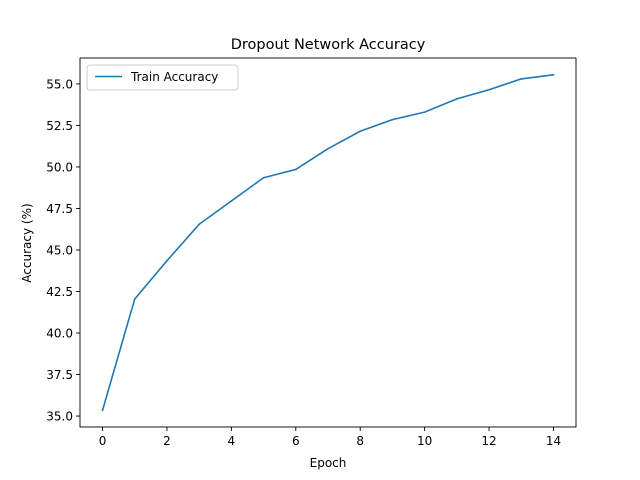 The width and height of the screenshot is (640, 480). Describe the element at coordinates (488, 441) in the screenshot. I see `x-tick-label: 12` at that location.